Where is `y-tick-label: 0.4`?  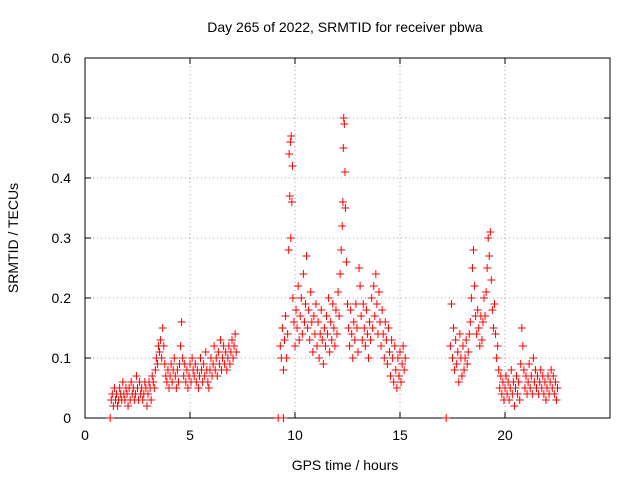
y-tick-label: 0.4 is located at coordinates (62, 178).